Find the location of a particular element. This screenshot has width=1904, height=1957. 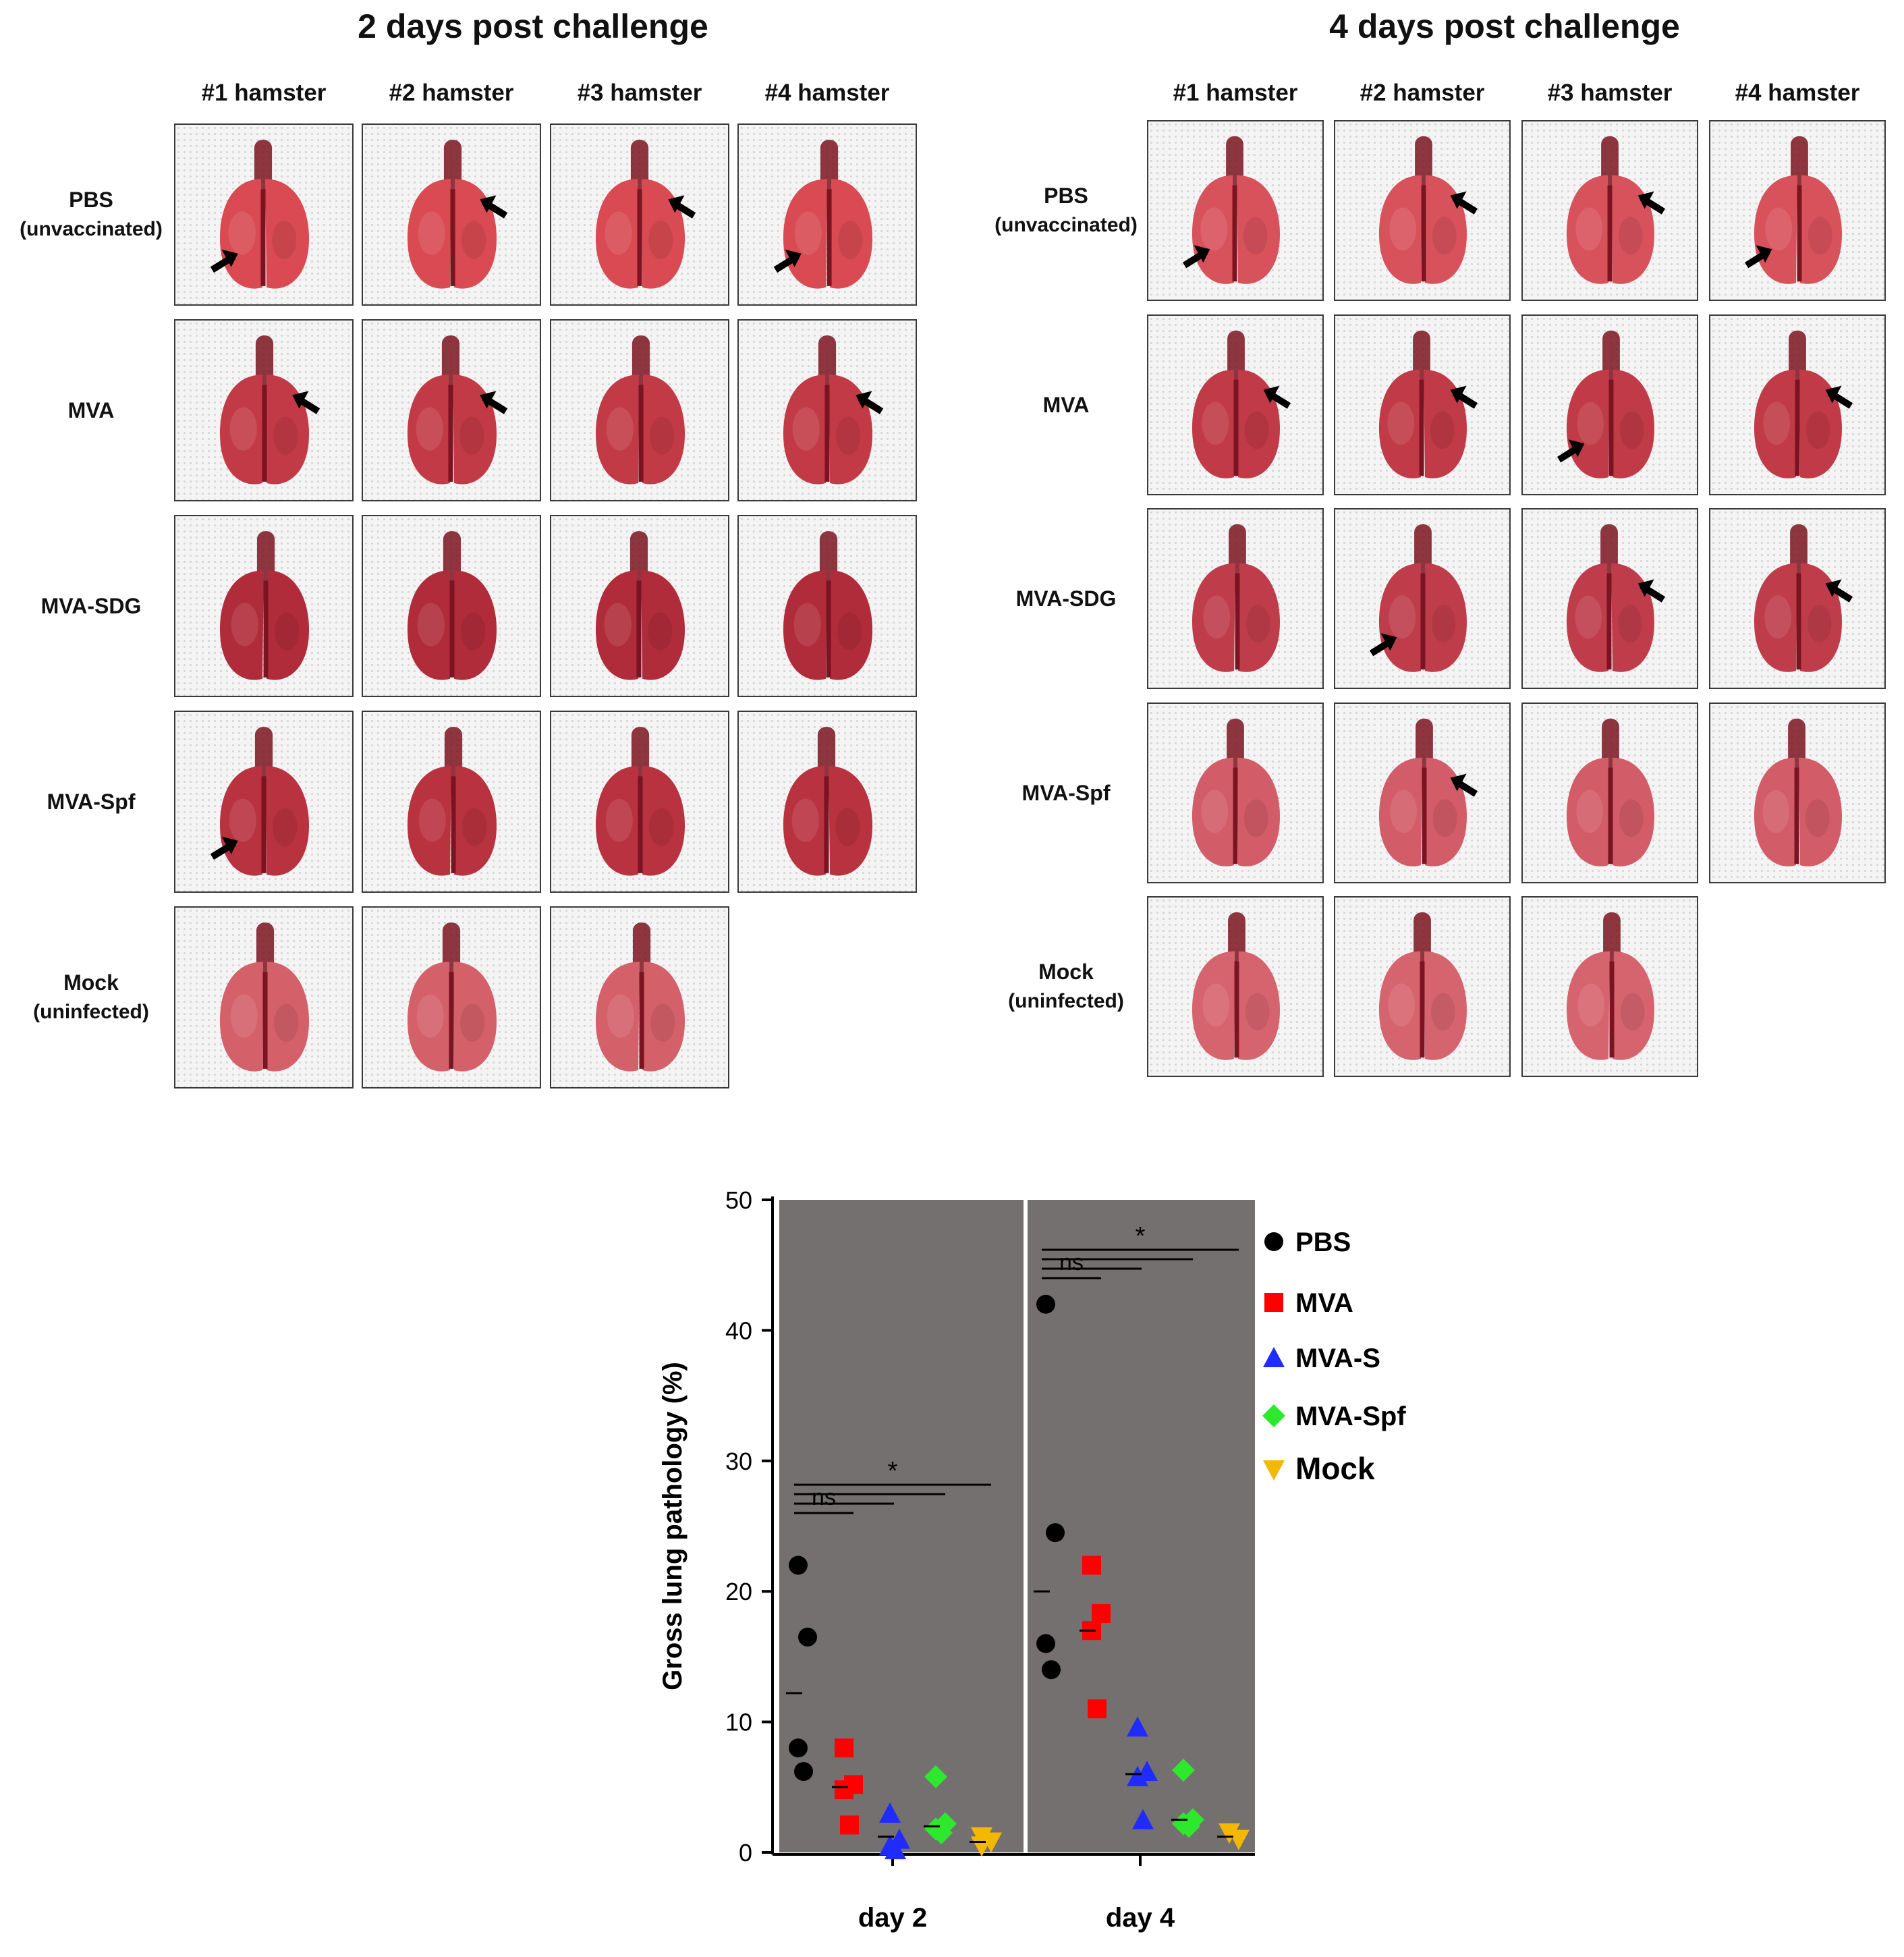

row-label: MVA-Spf is located at coordinates (1066, 793).